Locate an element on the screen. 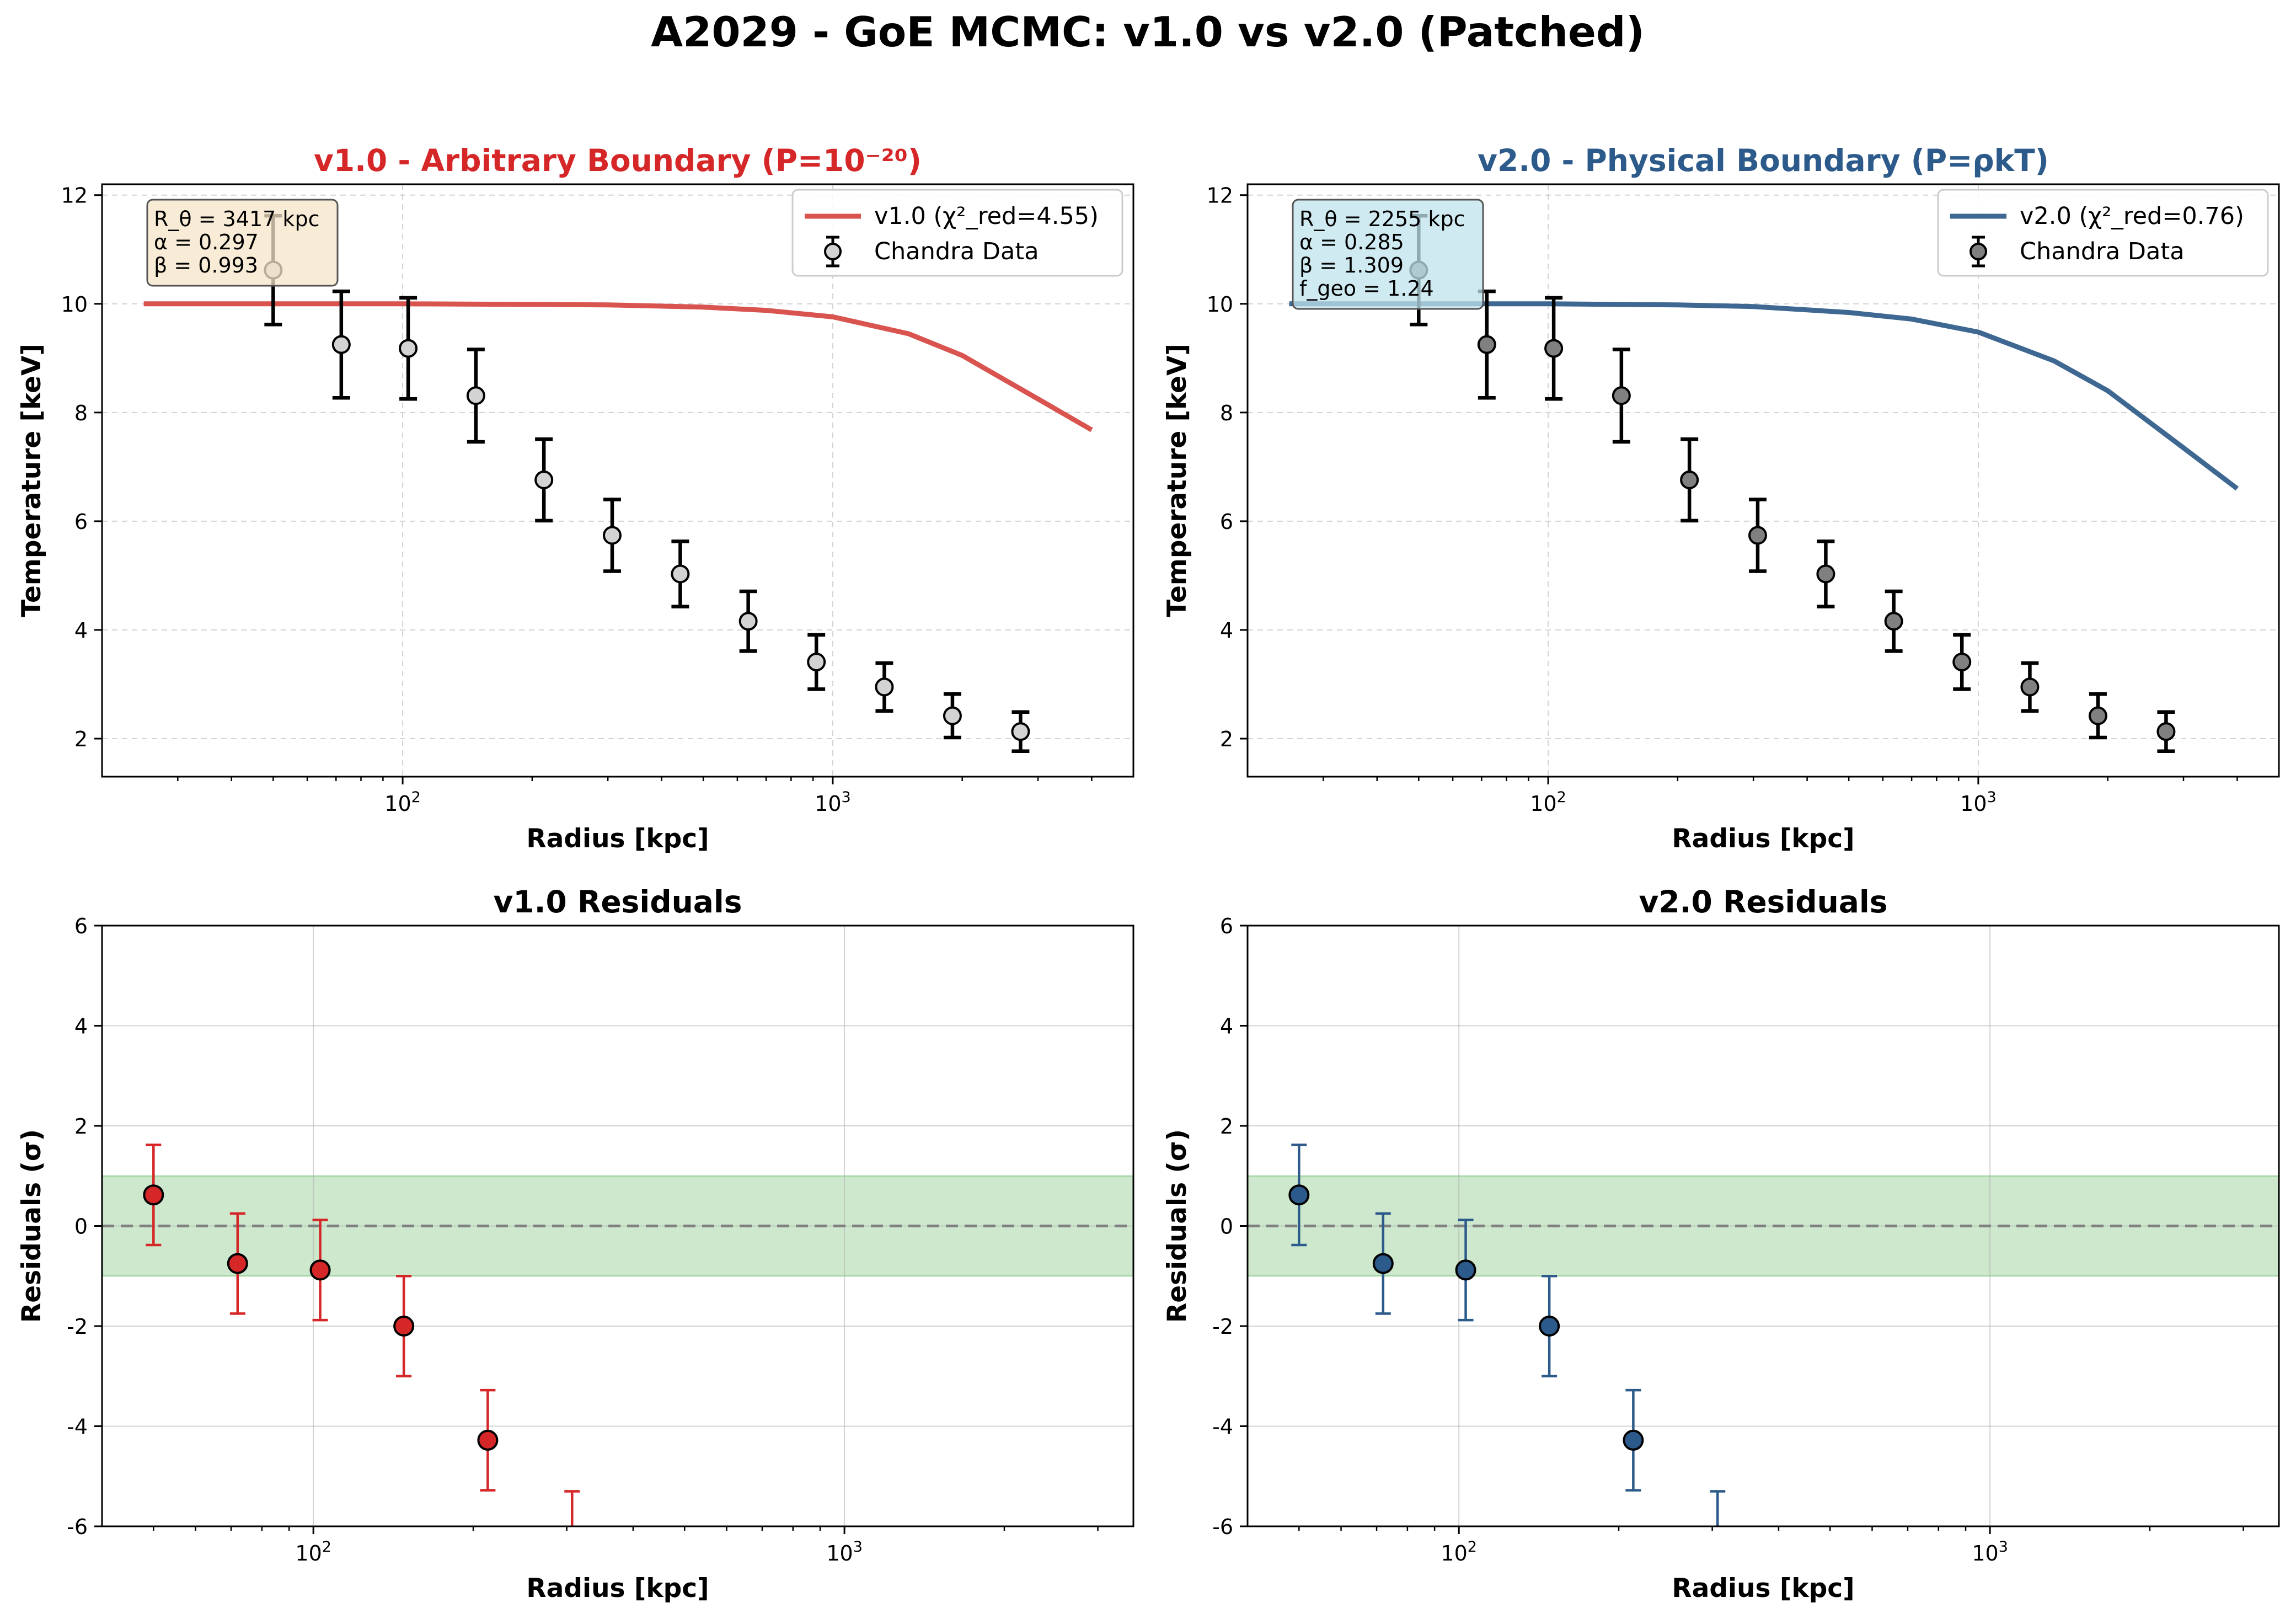 The height and width of the screenshot is (1619, 2296). param-line: α = 0.285 is located at coordinates (1351, 242).